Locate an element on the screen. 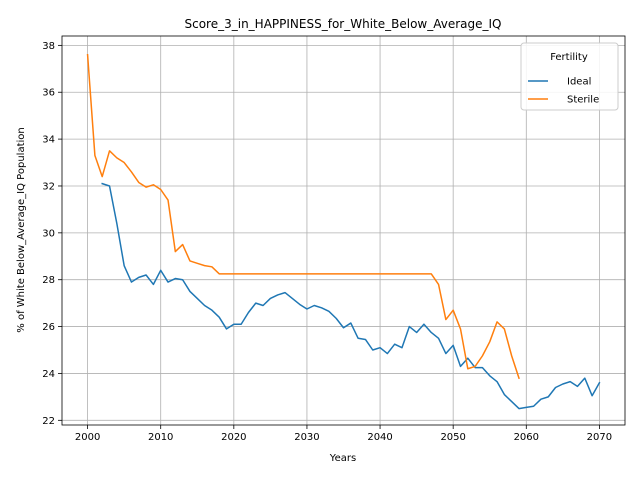 This screenshot has height=480, width=640. y-axis-title: % of White Below_Average_IQ Population is located at coordinates (21, 229).